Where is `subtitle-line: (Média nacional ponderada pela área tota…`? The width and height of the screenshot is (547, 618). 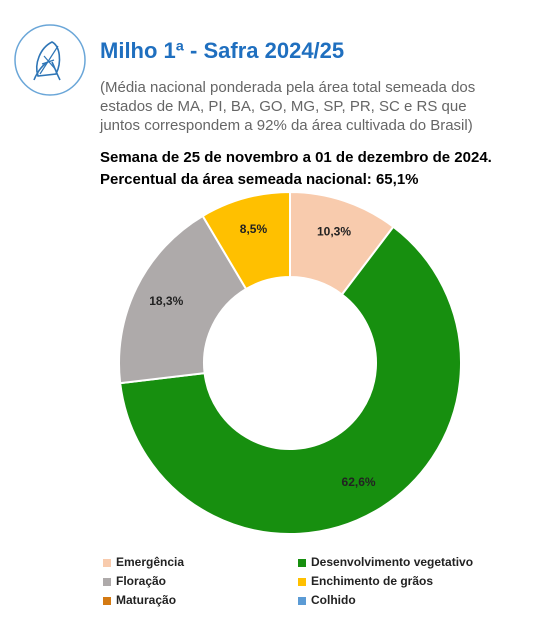 subtitle-line: (Média nacional ponderada pela área tota… is located at coordinates (287, 87).